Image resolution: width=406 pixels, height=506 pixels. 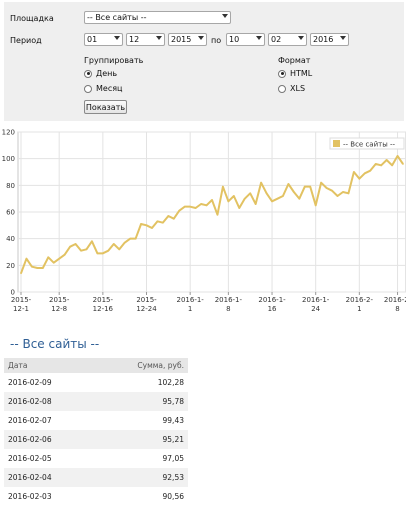 I want to click on y-tick-label: 60, so click(x=10, y=213).